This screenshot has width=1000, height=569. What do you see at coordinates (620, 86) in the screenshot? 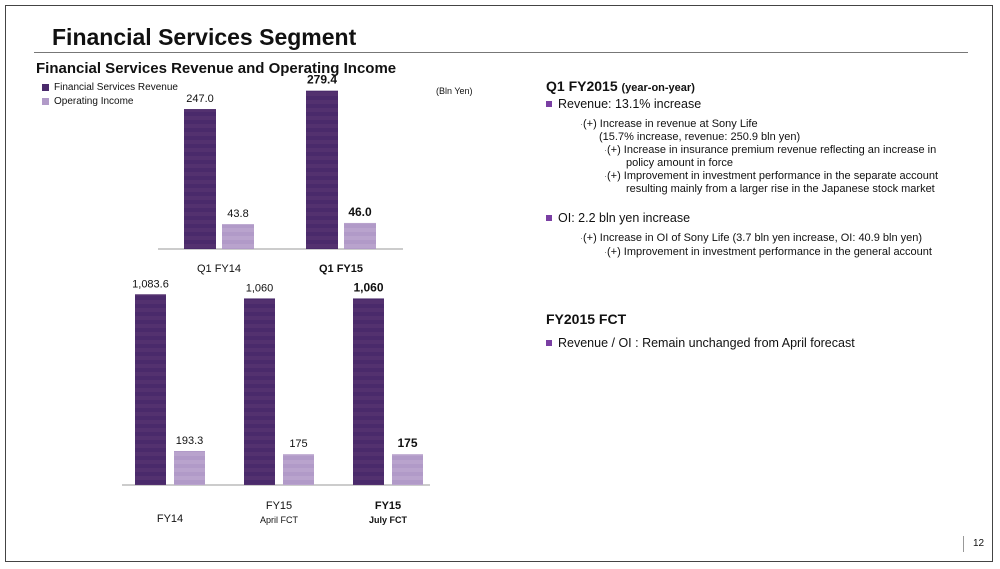
I see `q1-heading: Q1 FY2015 (year-on-year)` at bounding box center [620, 86].